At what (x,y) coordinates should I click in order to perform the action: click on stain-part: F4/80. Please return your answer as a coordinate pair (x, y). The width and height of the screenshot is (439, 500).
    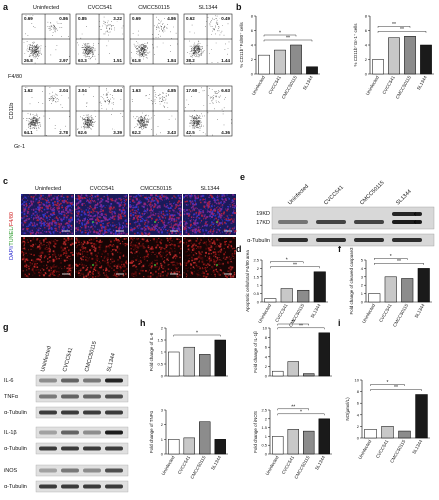
    Looking at the image, I should click on (12, 219).